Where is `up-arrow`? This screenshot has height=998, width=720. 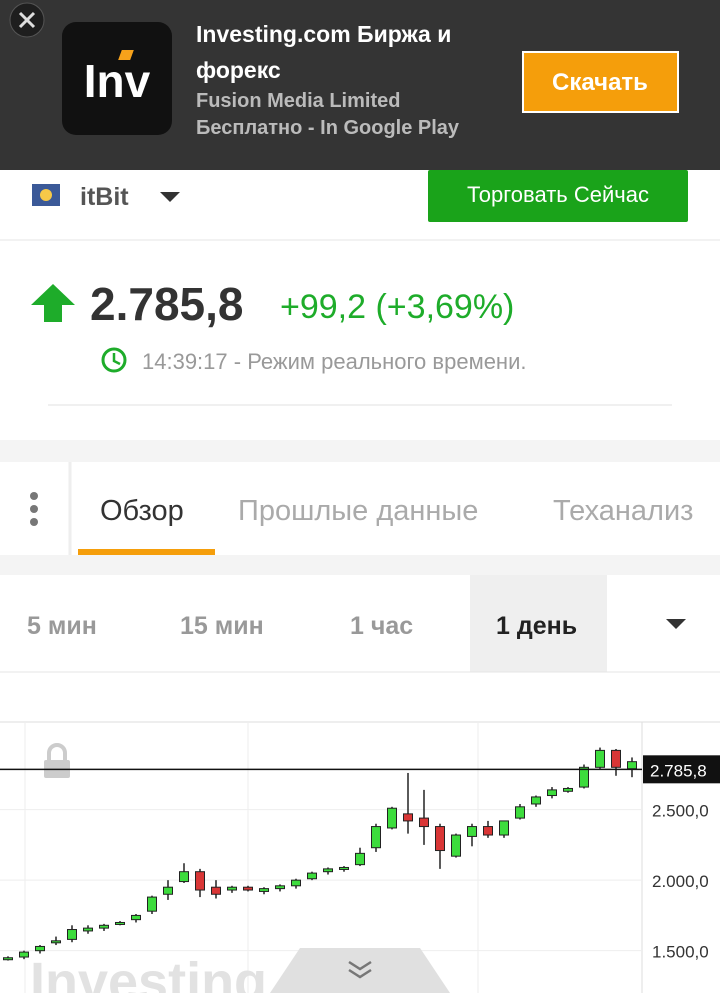
up-arrow is located at coordinates (53, 303).